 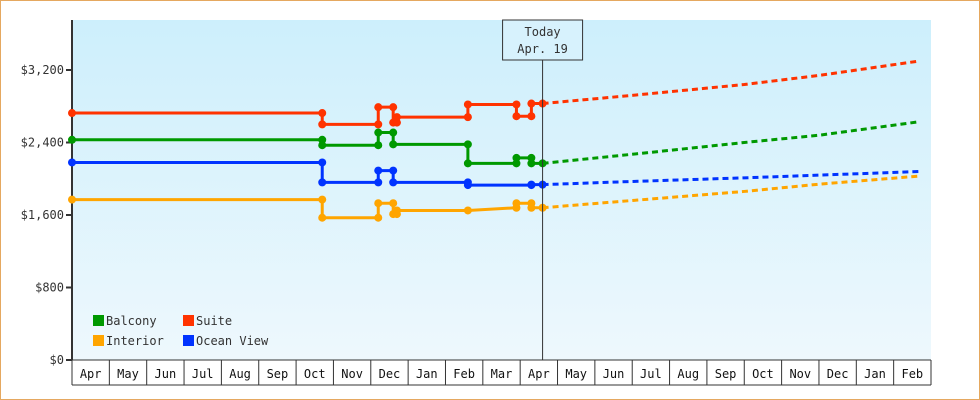 What do you see at coordinates (214, 321) in the screenshot?
I see `legend-label: Suite` at bounding box center [214, 321].